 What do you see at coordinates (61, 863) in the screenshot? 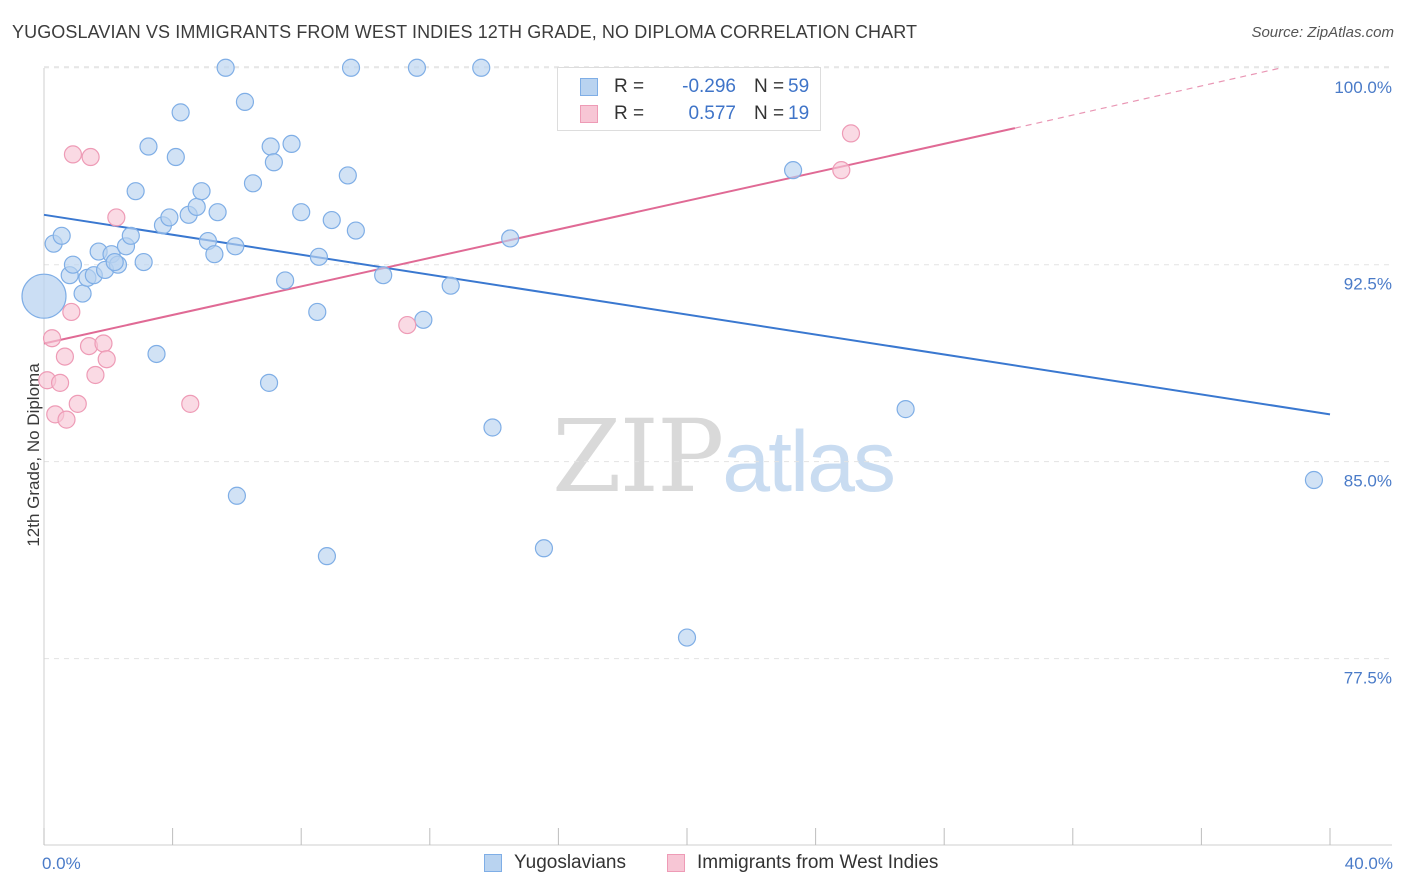
I see `x-tick-label: 0.0%` at bounding box center [61, 863].